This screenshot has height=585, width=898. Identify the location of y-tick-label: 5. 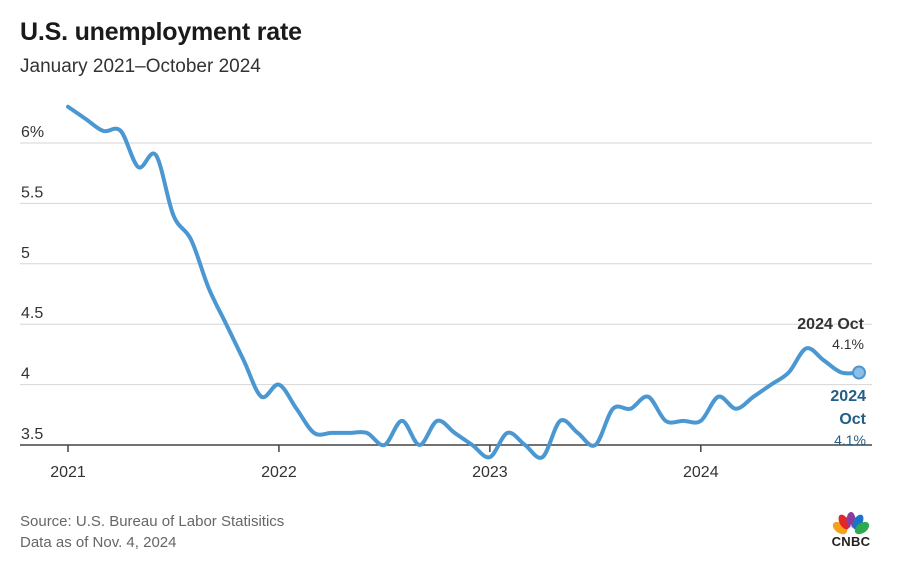
(25, 253).